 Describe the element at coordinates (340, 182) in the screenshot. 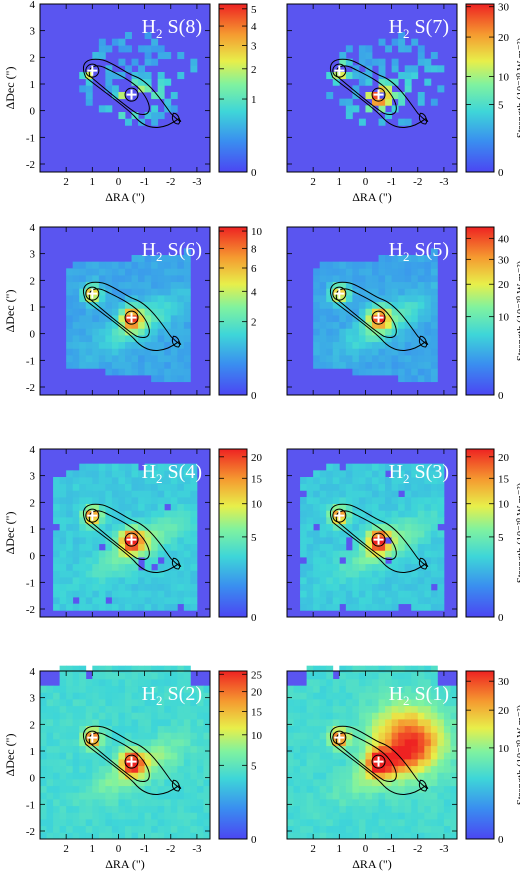

I see `x-tick-label: 1` at that location.